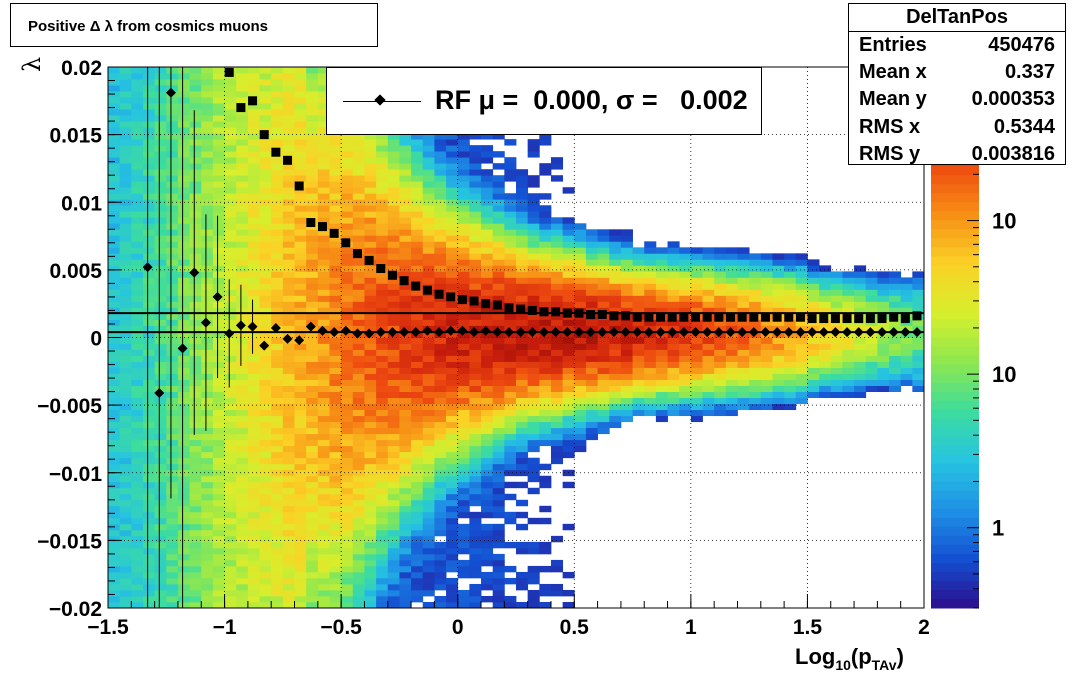 This screenshot has height=676, width=1088. Describe the element at coordinates (1021, 45) in the screenshot. I see `stats-value: 450476` at that location.